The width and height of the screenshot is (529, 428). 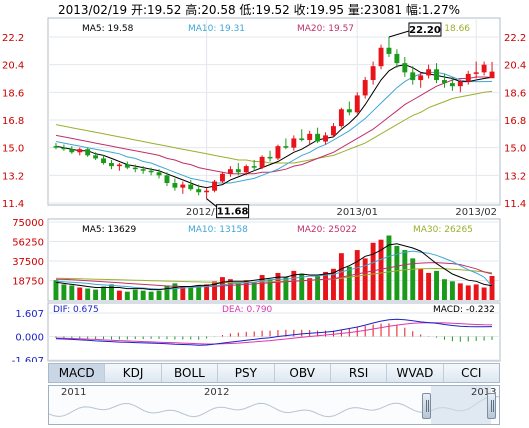 I want to click on macd-lines, so click(x=274, y=332).